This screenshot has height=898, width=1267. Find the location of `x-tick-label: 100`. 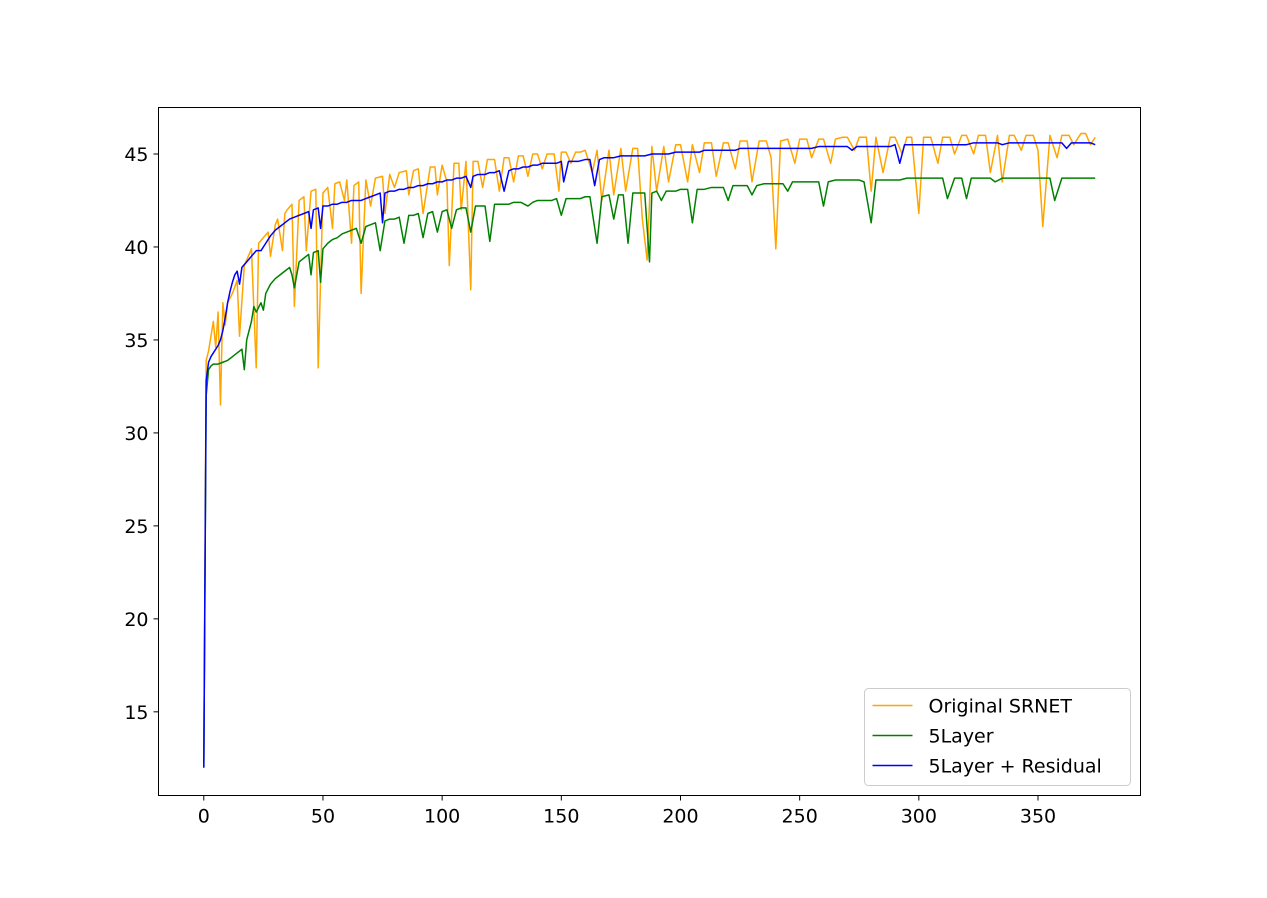

x-tick-label: 100 is located at coordinates (442, 817).